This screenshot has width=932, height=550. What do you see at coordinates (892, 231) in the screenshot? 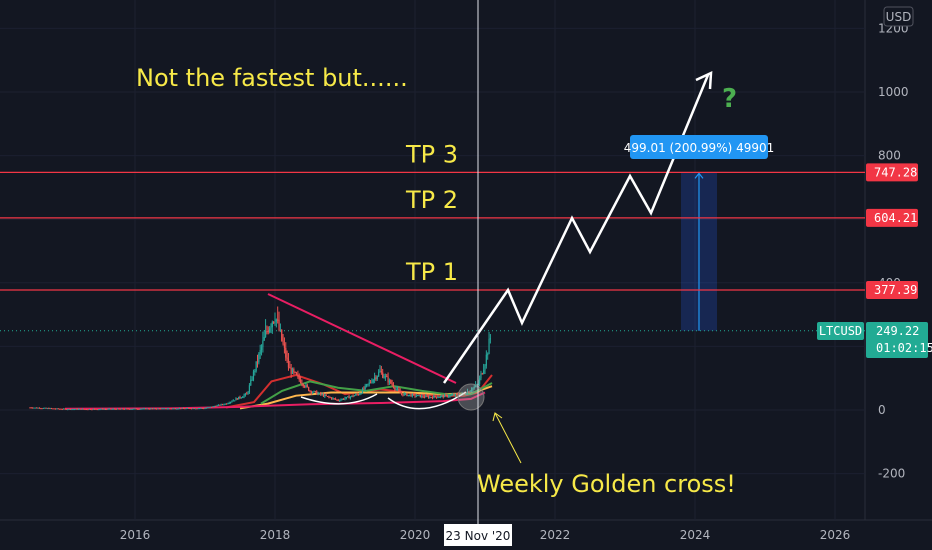
I see `price-tags: 747.28 604.21 377.39` at bounding box center [892, 231].